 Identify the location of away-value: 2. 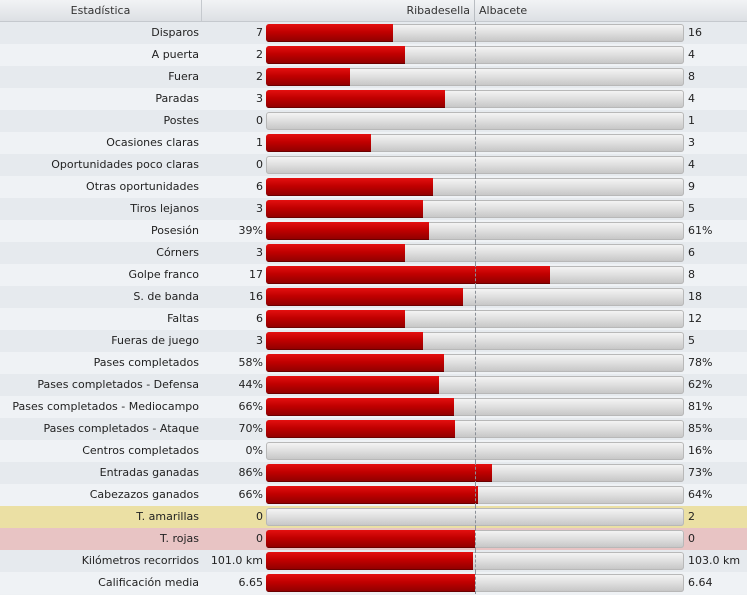
(691, 516).